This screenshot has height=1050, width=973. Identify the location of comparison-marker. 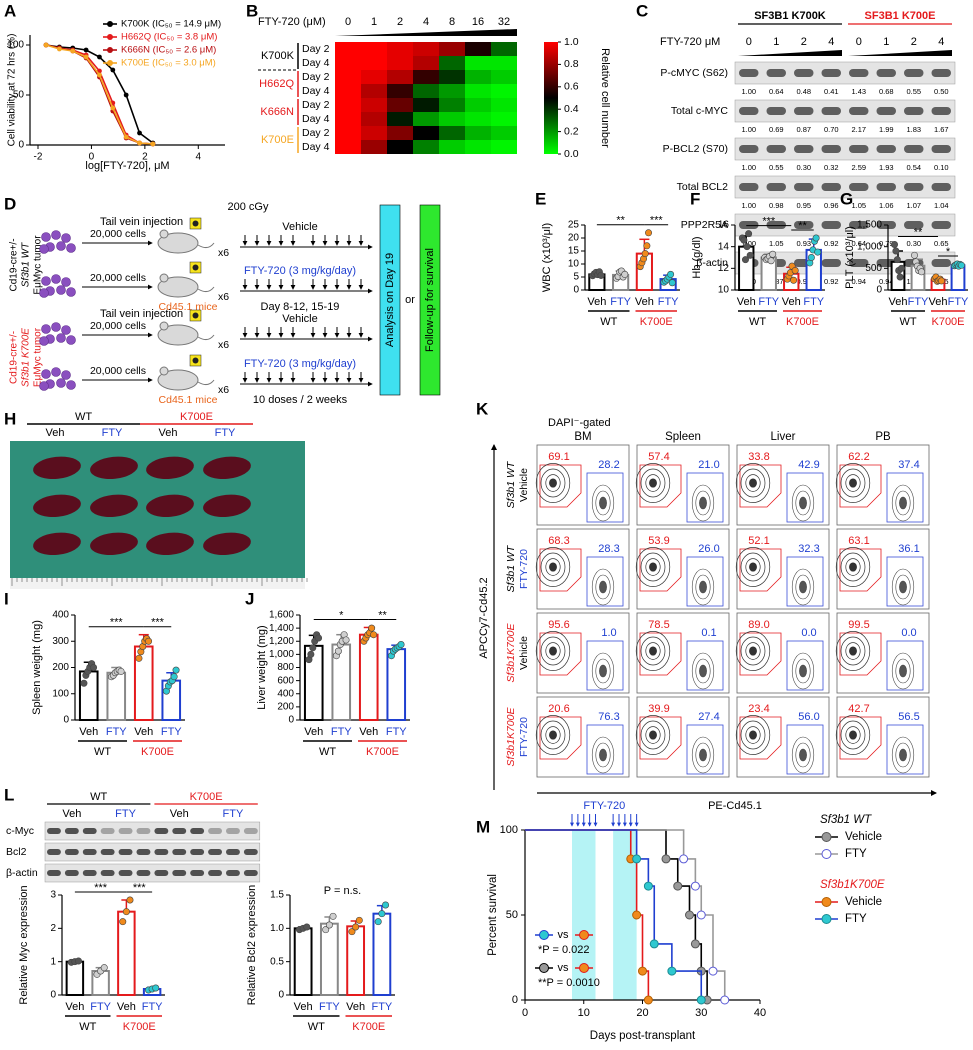
(584, 968).